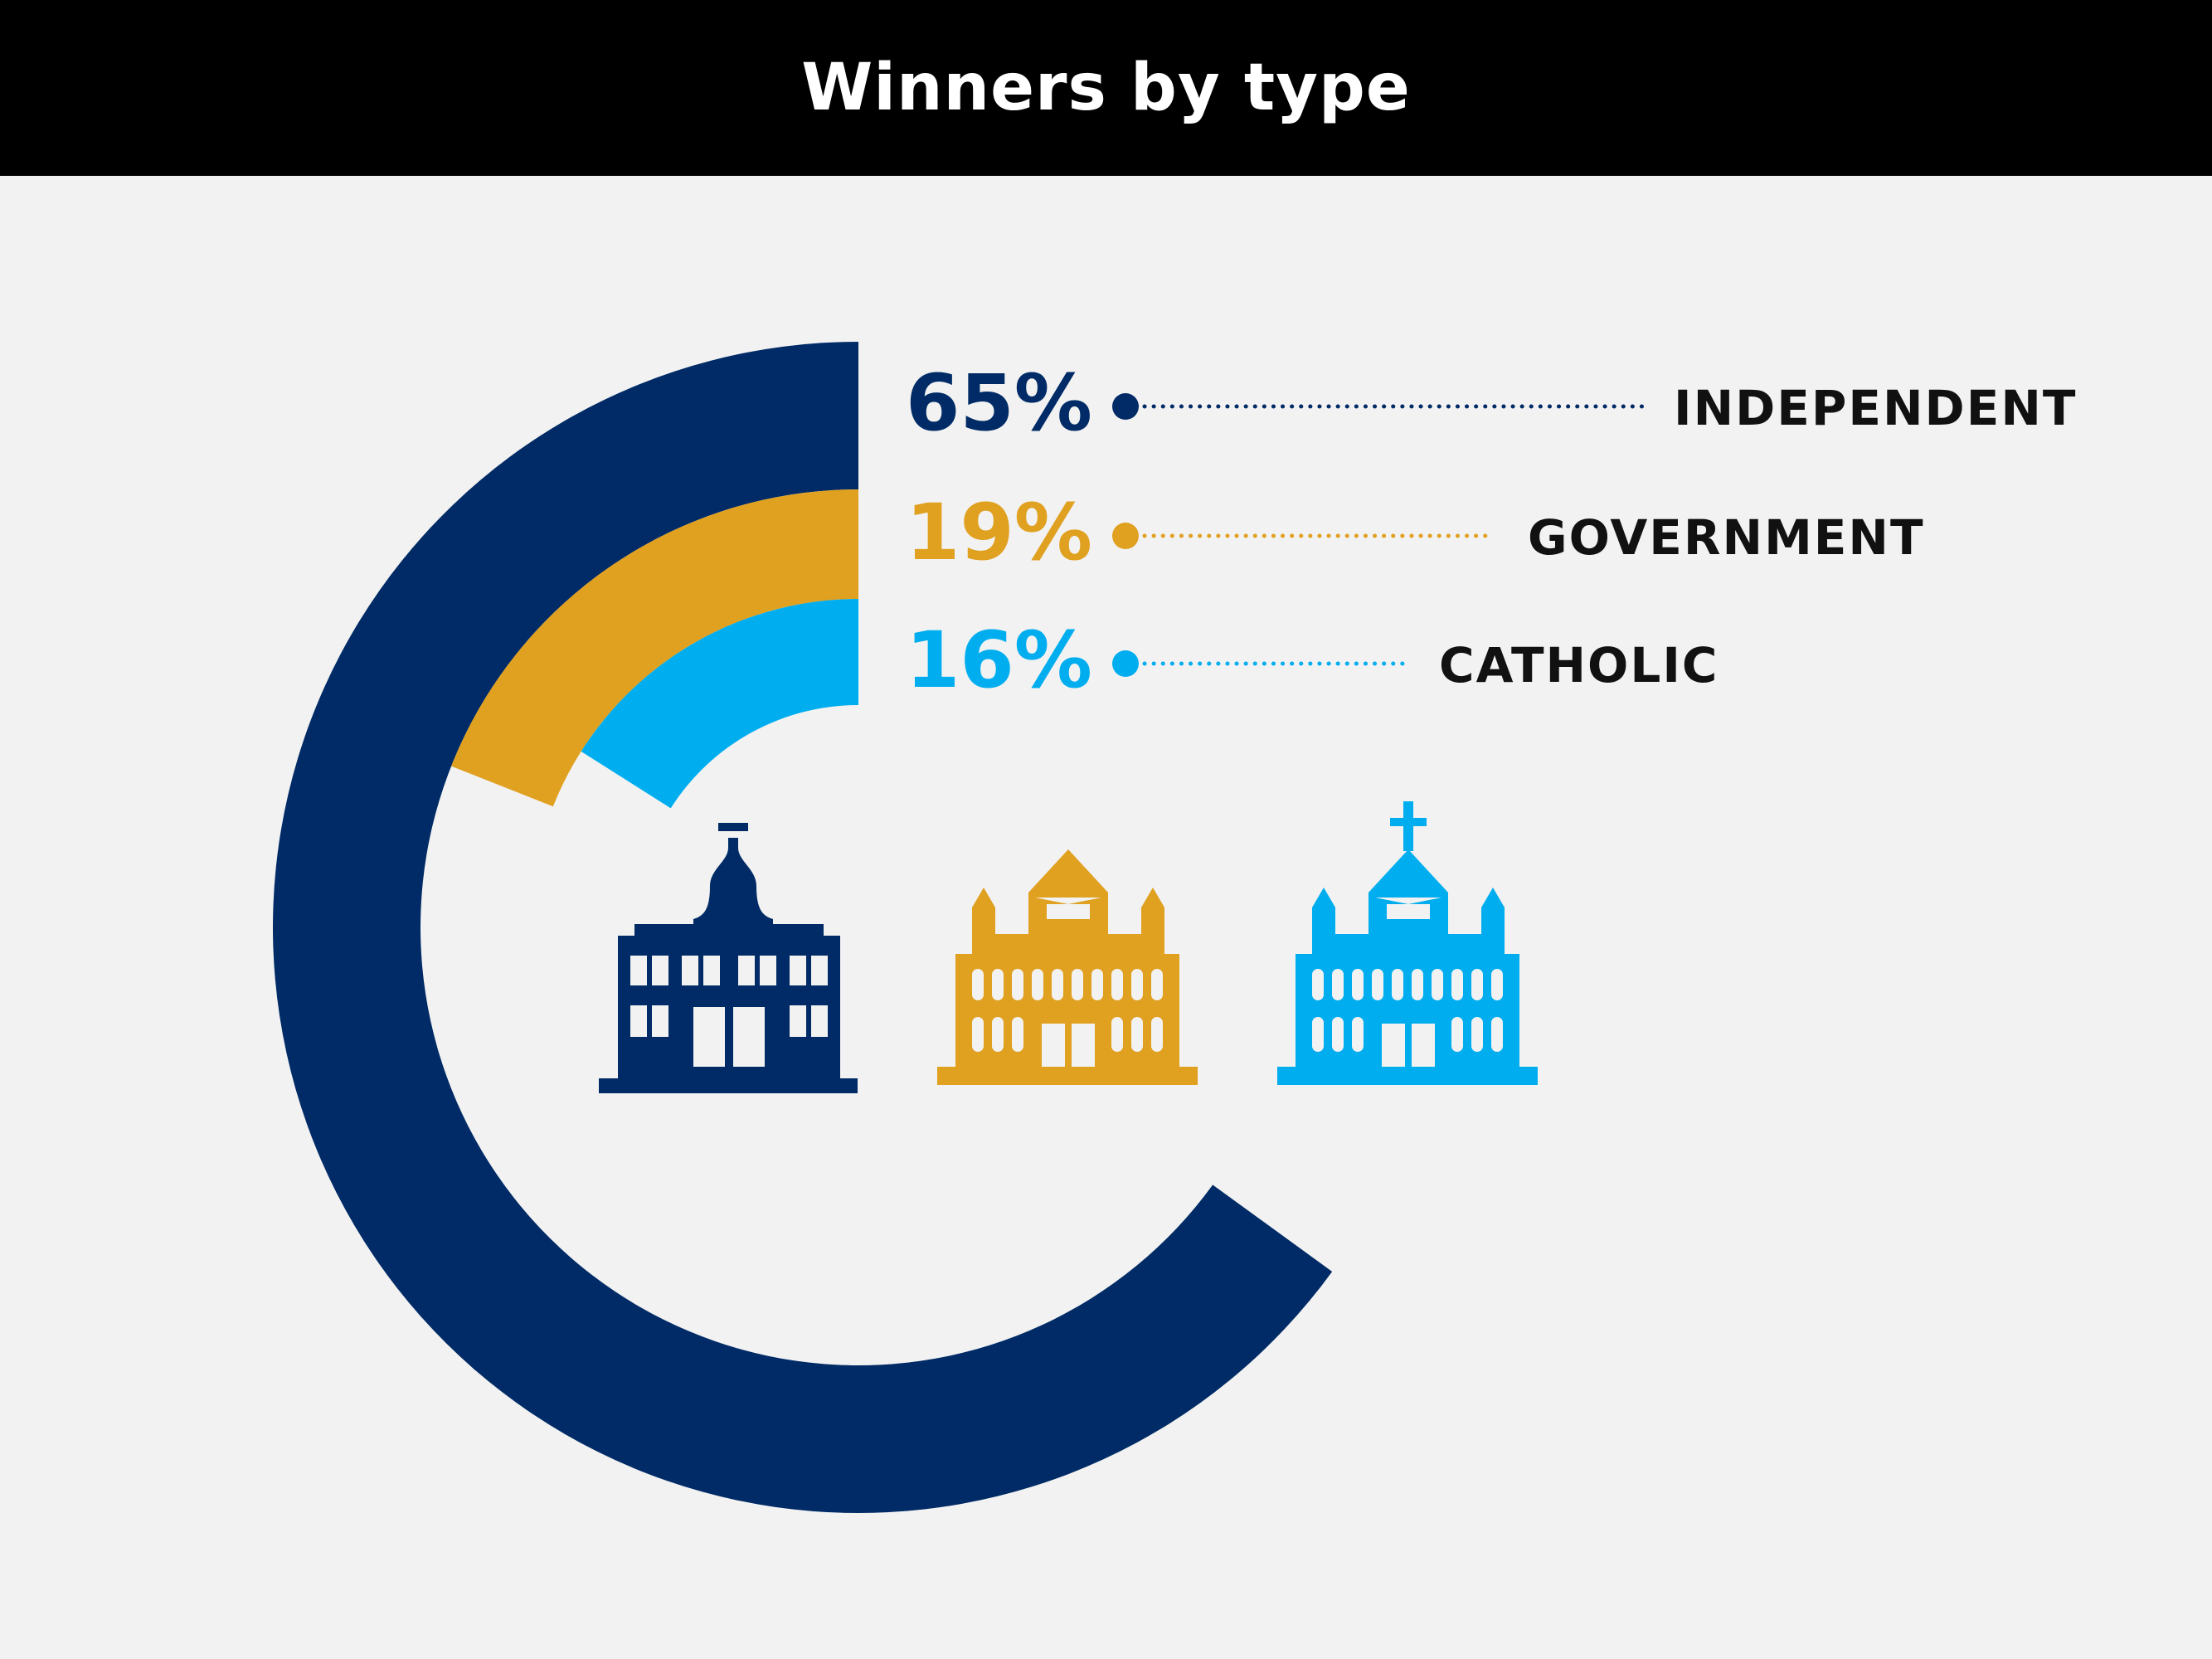  I want to click on catholic-ring-bar, so click(719, 704).